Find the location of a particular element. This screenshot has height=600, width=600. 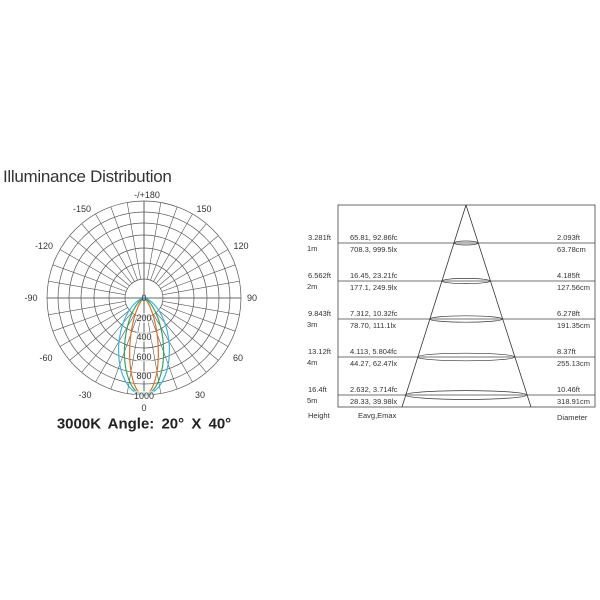

illuminance-fc: 65.81, 92.86fc is located at coordinates (374, 237).